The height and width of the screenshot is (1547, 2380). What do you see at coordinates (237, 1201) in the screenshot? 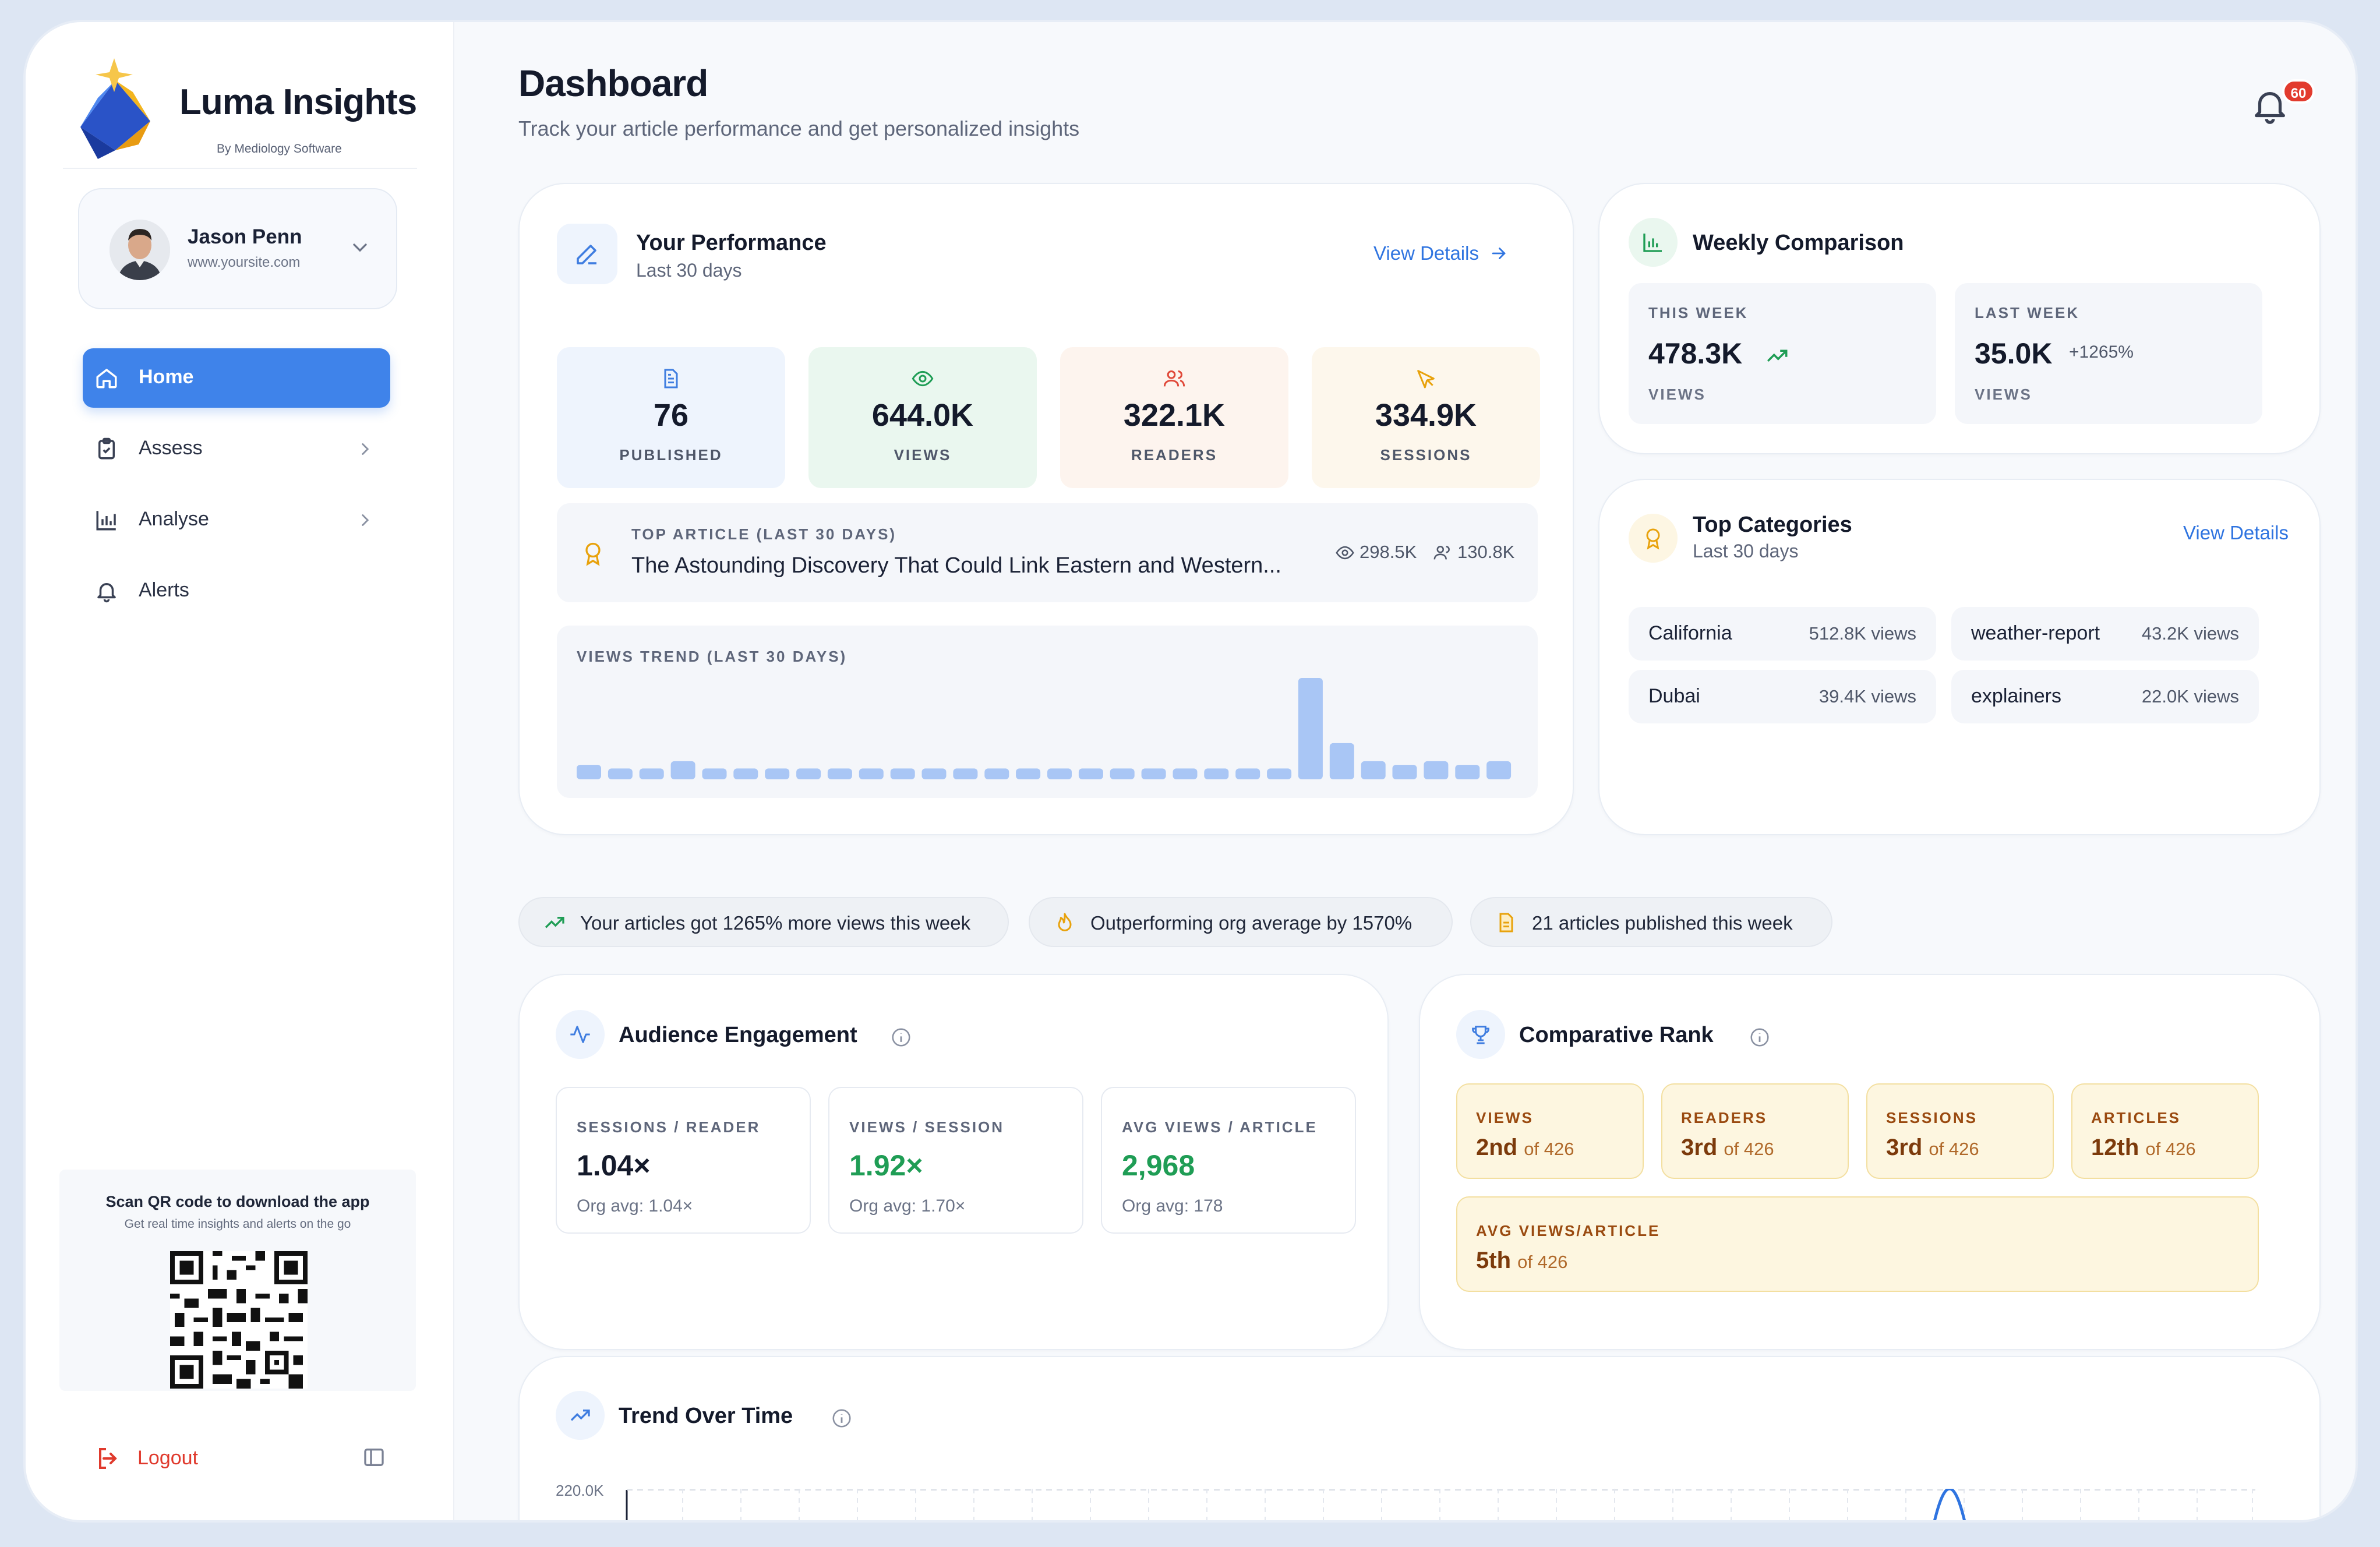
I see `qr-title: Scan QR code to download the app` at bounding box center [237, 1201].